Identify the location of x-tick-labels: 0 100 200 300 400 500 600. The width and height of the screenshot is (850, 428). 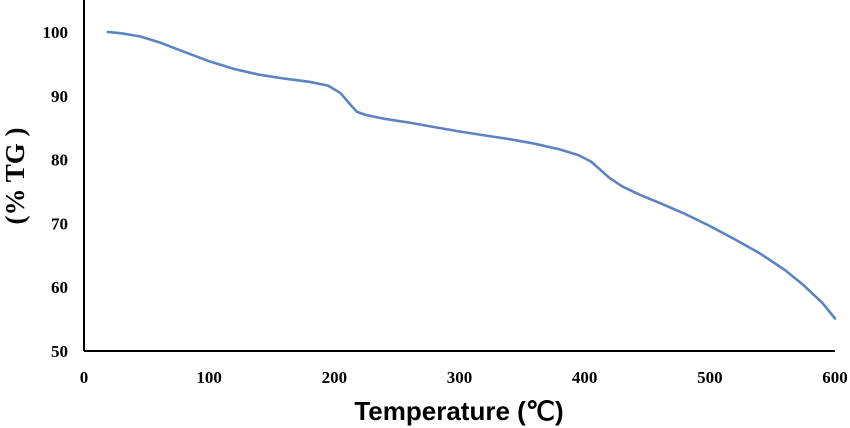
(464, 377).